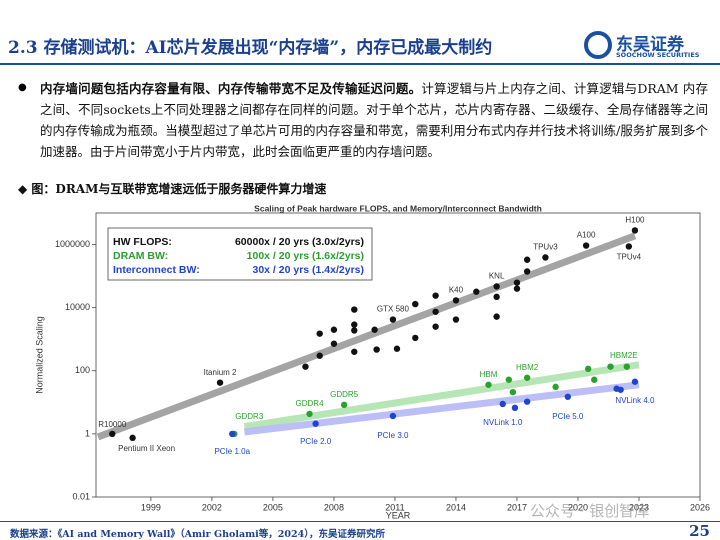 The image size is (720, 540). Describe the element at coordinates (299, 242) in the screenshot. I see `legend-rate: 60000x / 20 yrs (3.0x/2yrs)` at that location.